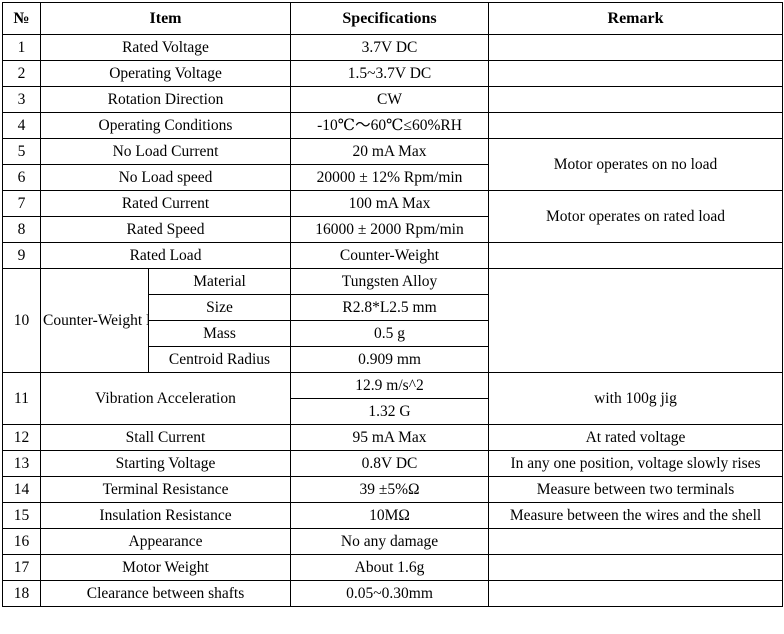  What do you see at coordinates (21, 18) in the screenshot?
I see `column-header-no: №` at bounding box center [21, 18].